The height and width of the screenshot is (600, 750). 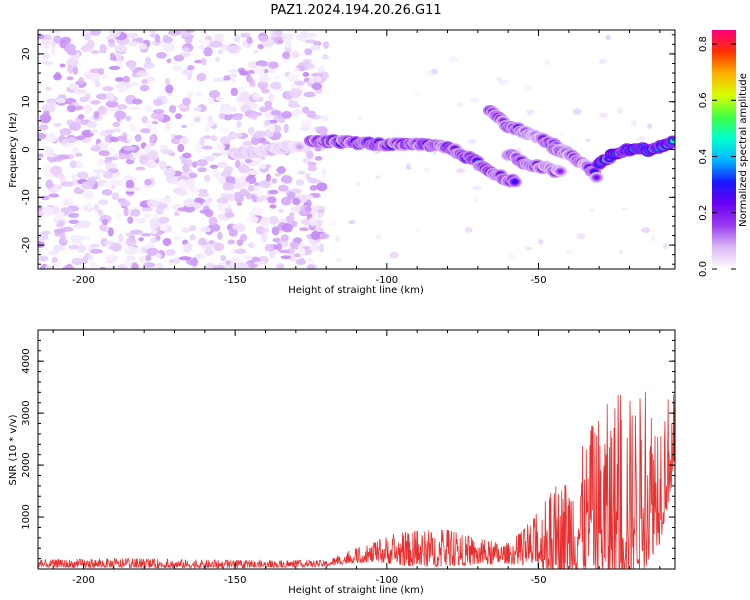 What do you see at coordinates (26, 245) in the screenshot?
I see `y-tick-label: -20` at bounding box center [26, 245].